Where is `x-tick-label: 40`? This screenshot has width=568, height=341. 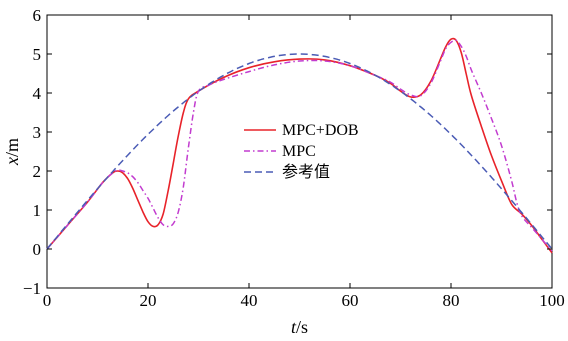 x-tick-label: 40 is located at coordinates (249, 300).